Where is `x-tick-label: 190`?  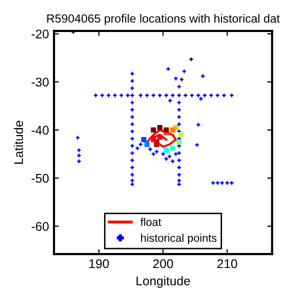 x-tick-label: 190 is located at coordinates (99, 263).